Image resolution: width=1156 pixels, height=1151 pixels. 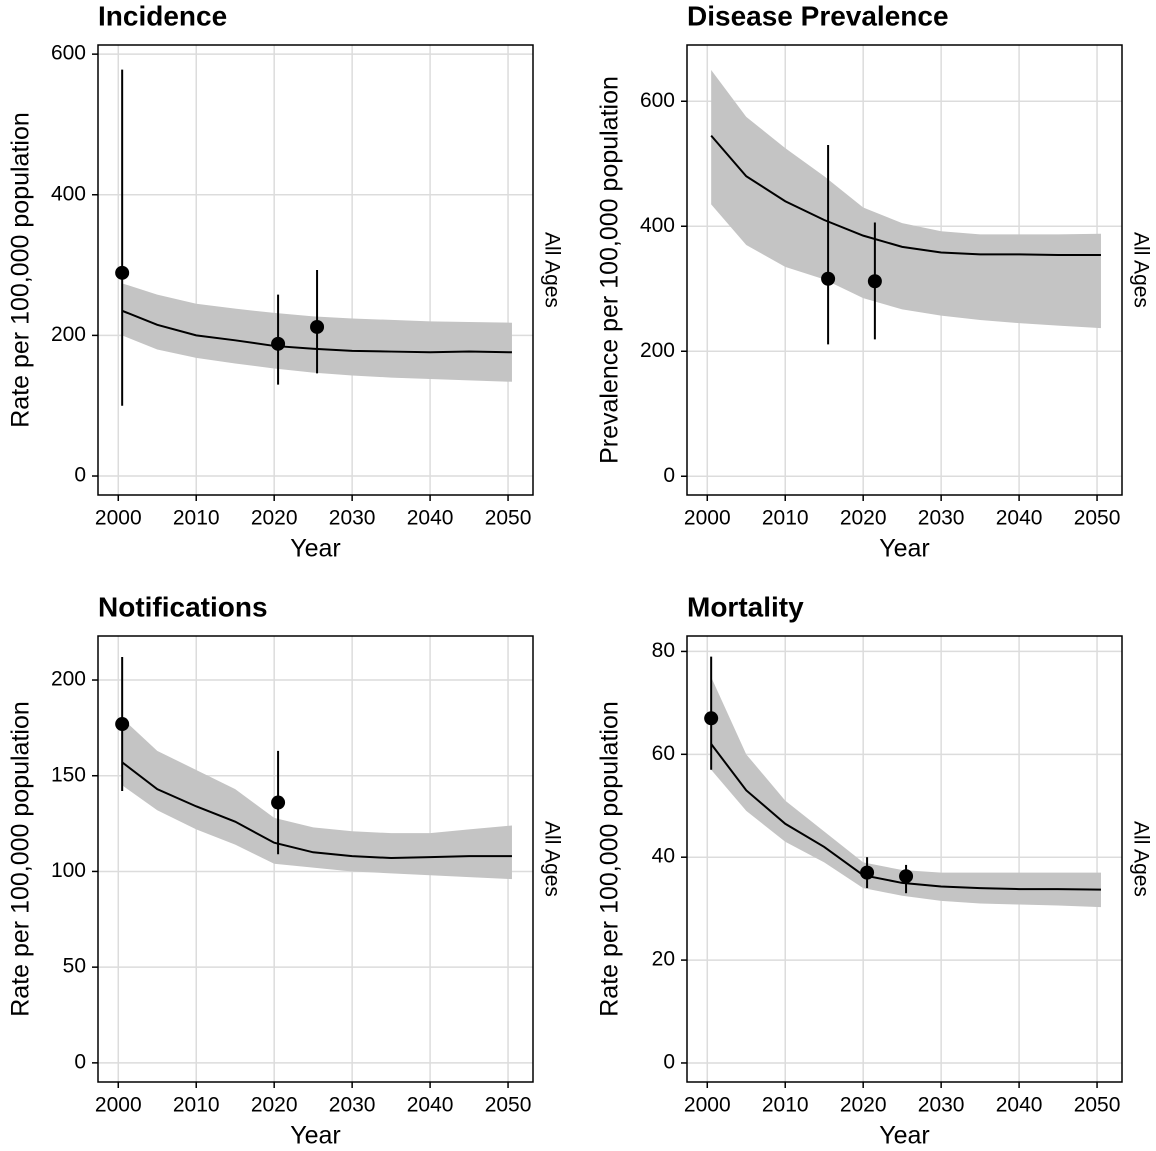 I want to click on panel-title: Mortality, so click(x=745, y=606).